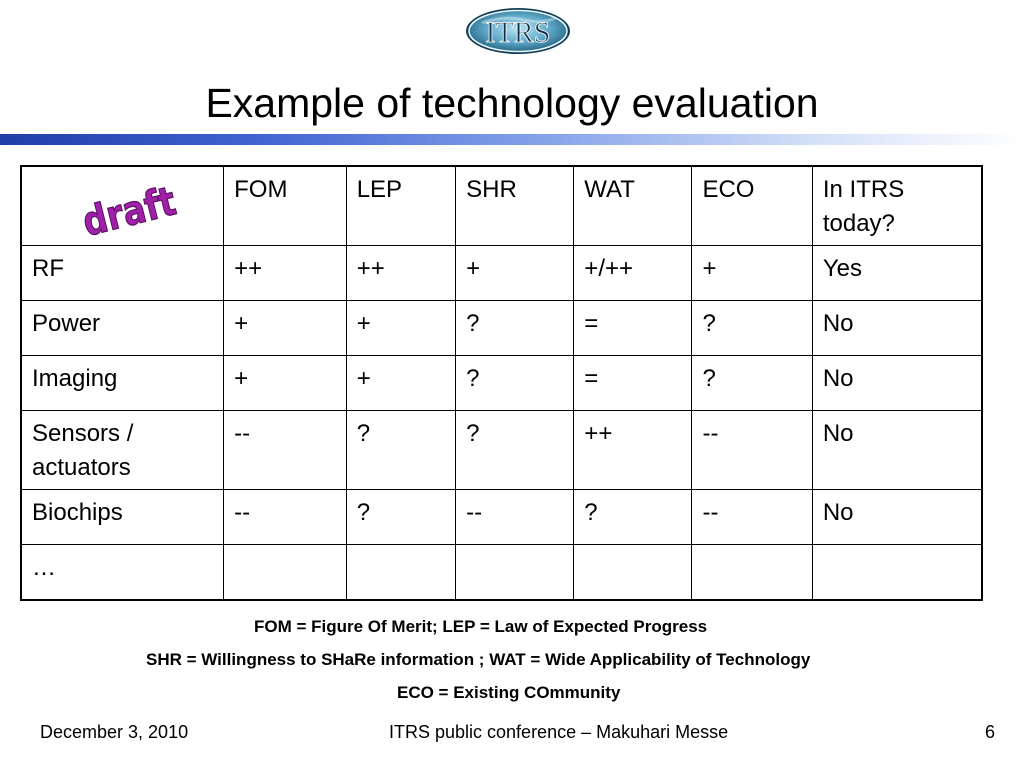 The width and height of the screenshot is (1024, 768). Describe the element at coordinates (863, 189) in the screenshot. I see `column-header-in-itrs-line1: In ITRS` at that location.